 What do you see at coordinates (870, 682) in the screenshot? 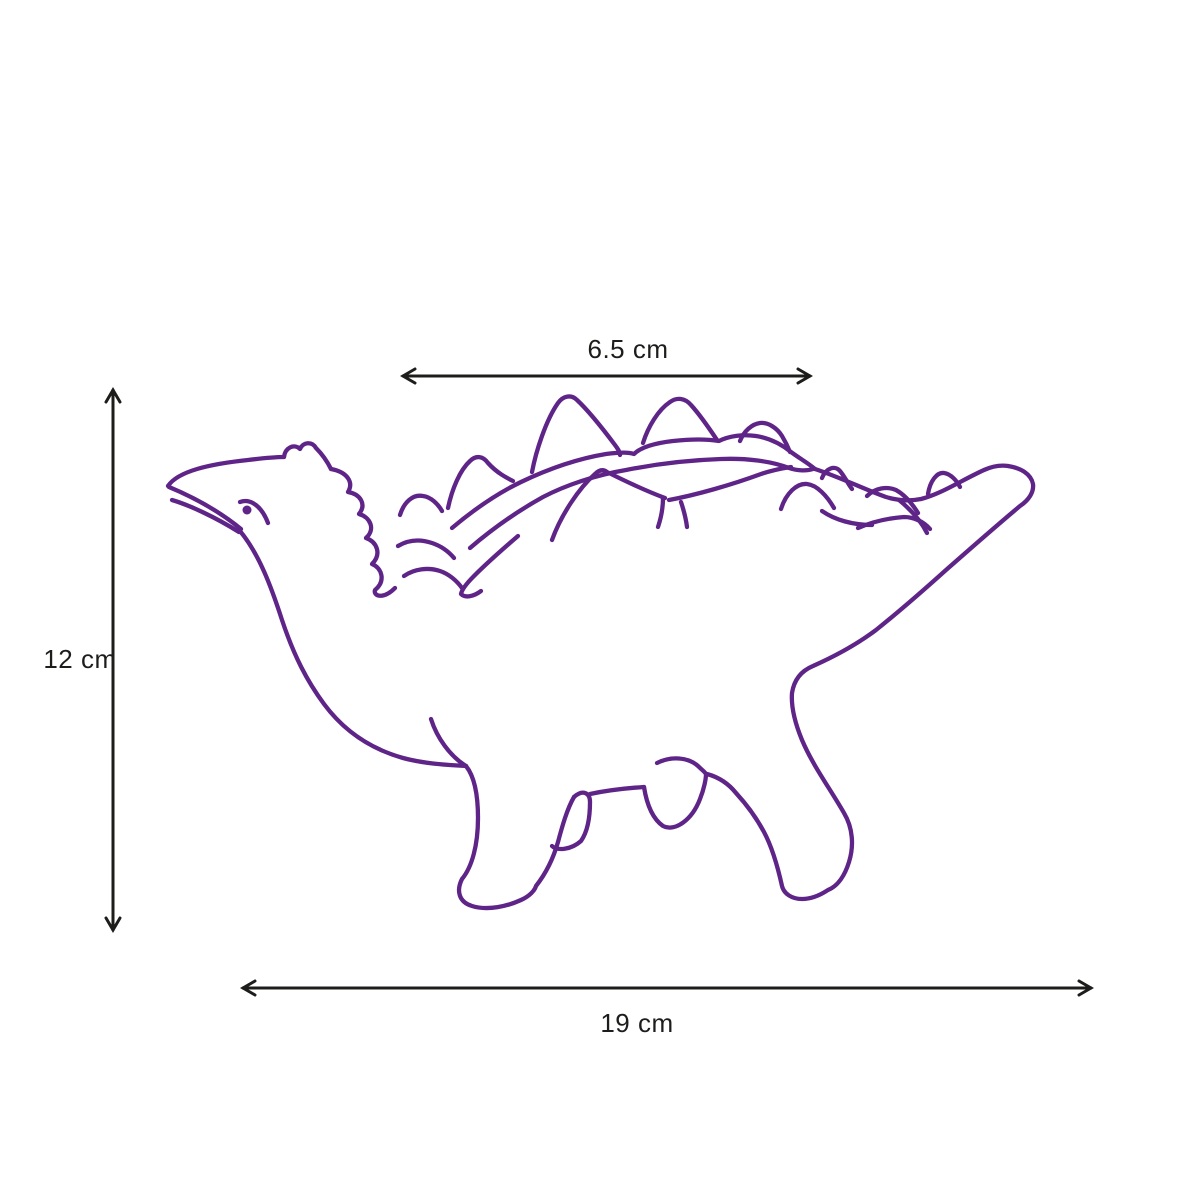
I see `tail-underside-and-rear-leg` at bounding box center [870, 682].